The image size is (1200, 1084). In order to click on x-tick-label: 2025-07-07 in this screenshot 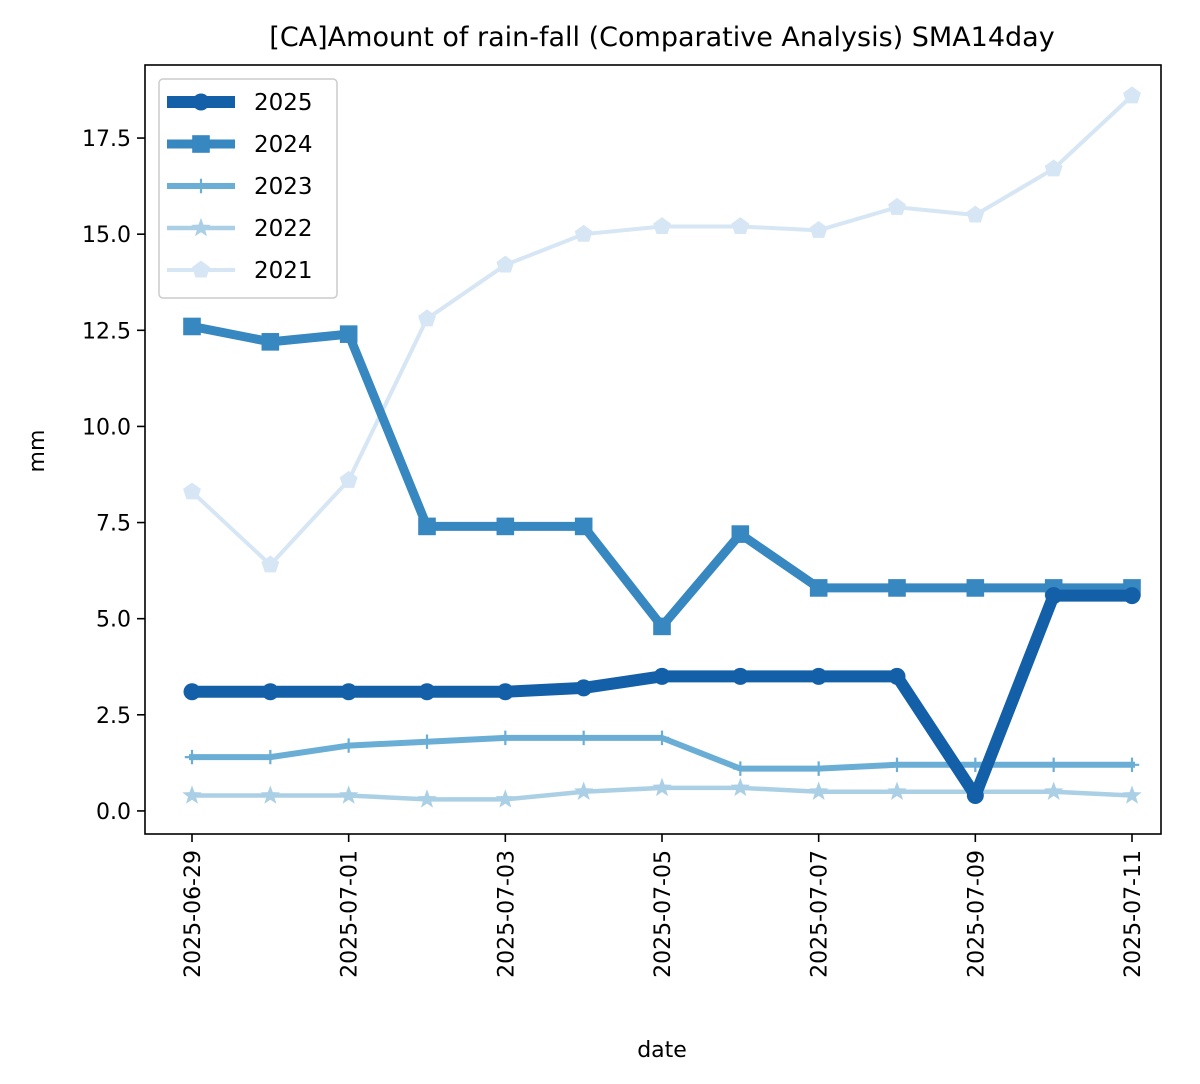, I will do `click(820, 914)`.